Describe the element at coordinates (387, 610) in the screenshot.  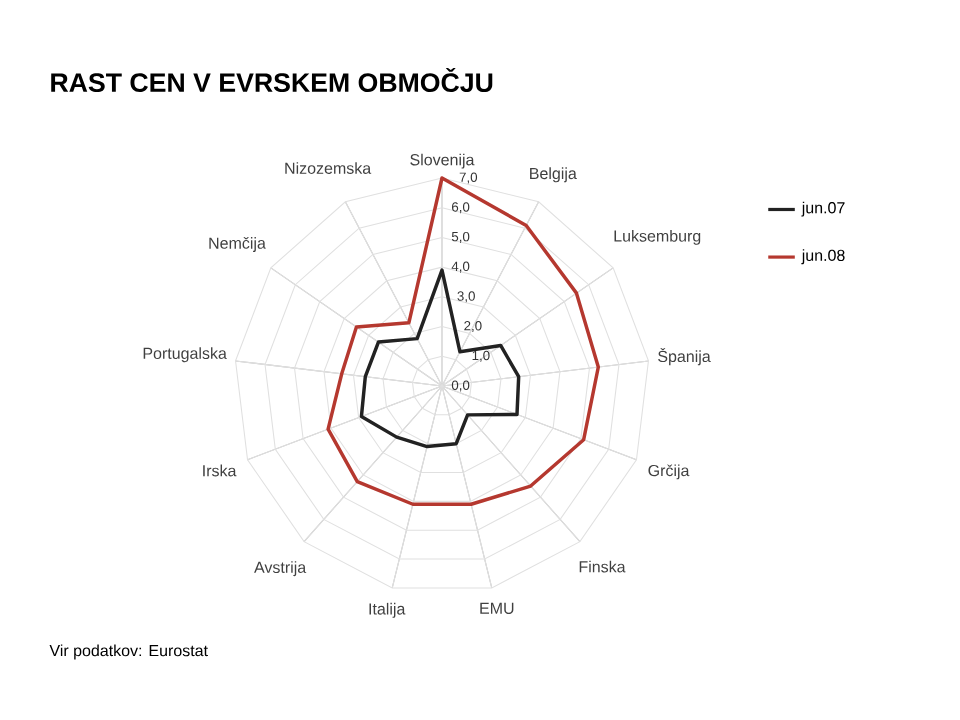
I see `spoke-label: Italija` at that location.